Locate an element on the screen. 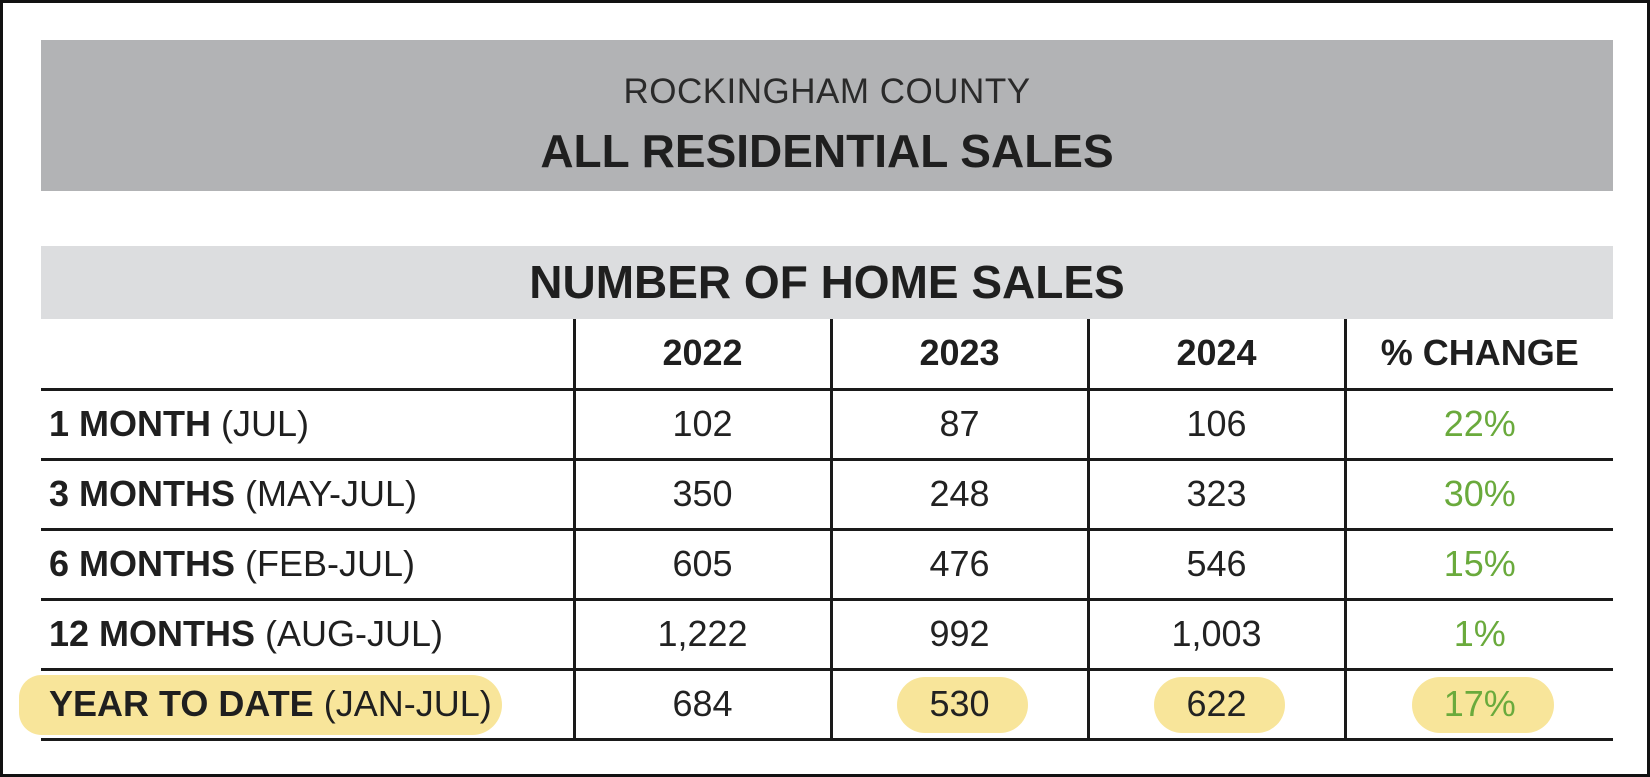 This screenshot has height=777, width=1650. value-2023: 87 is located at coordinates (958, 425).